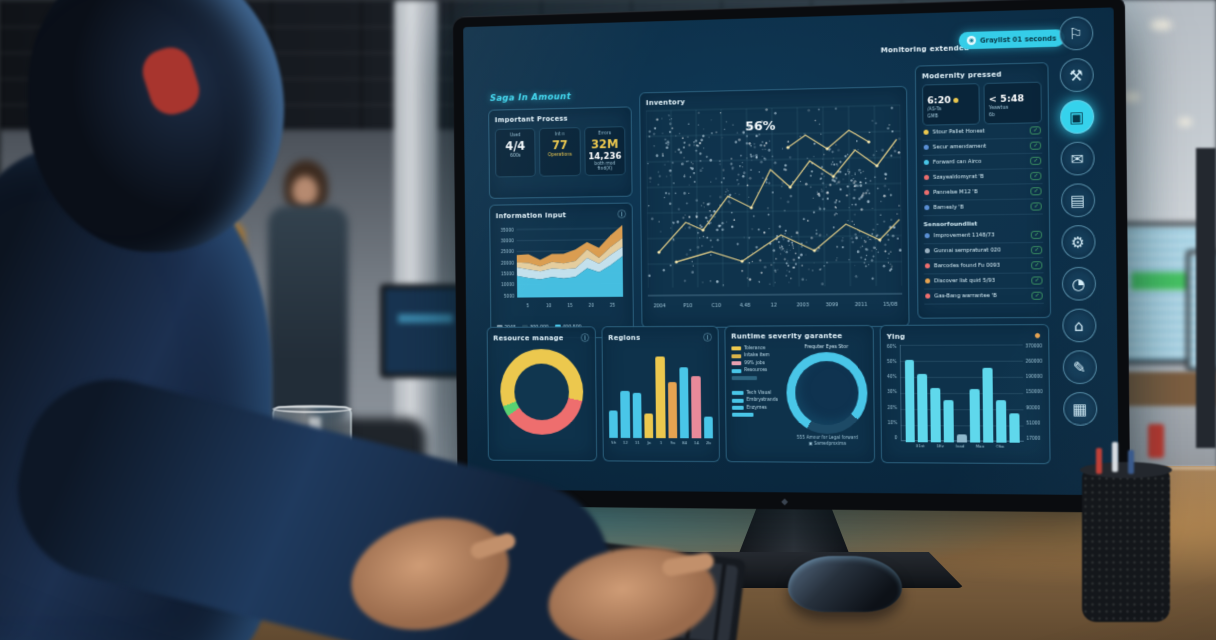 The width and height of the screenshot is (1216, 640). What do you see at coordinates (559, 145) in the screenshot?
I see `kpi-value: 77` at bounding box center [559, 145].